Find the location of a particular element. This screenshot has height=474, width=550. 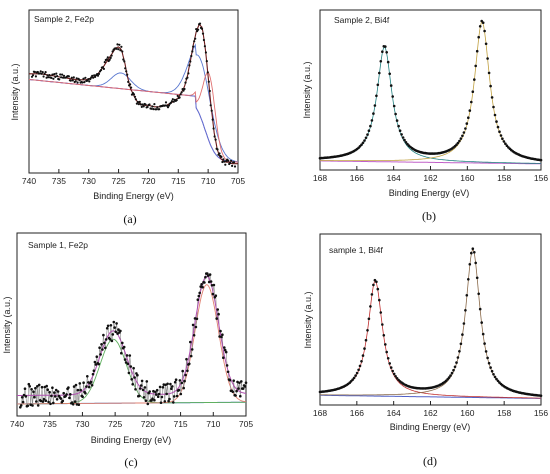

panel-a-xtick-label: 740 is located at coordinates (29, 181).